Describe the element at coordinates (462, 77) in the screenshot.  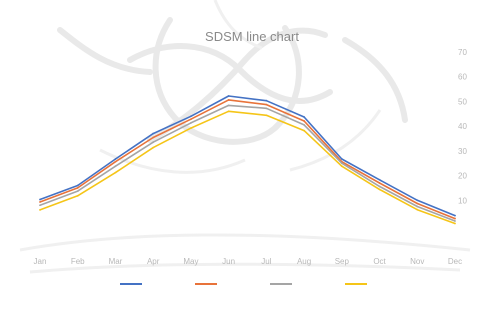
I see `y-tick-label: 60` at that location.